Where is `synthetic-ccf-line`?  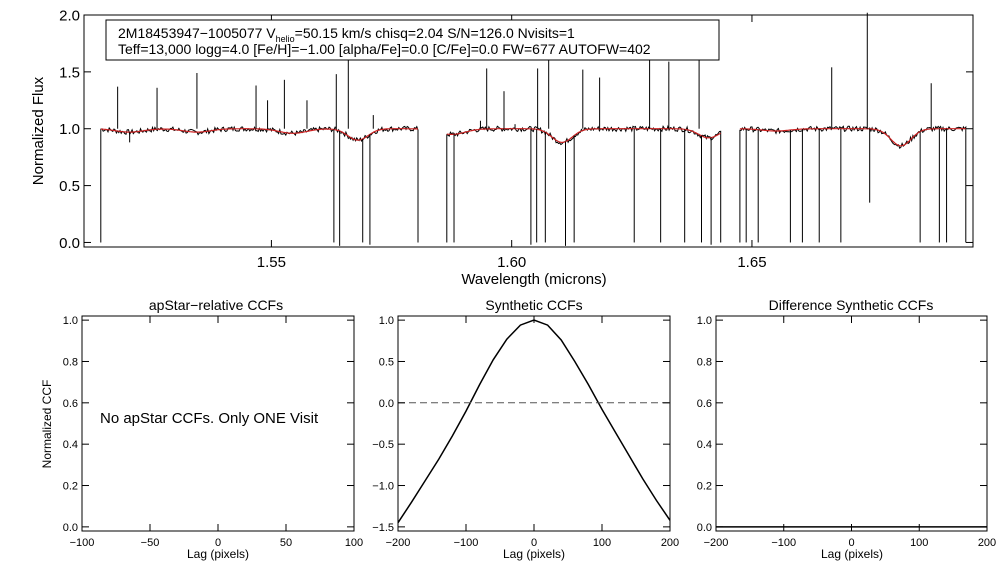 synthetic-ccf-line is located at coordinates (534, 421).